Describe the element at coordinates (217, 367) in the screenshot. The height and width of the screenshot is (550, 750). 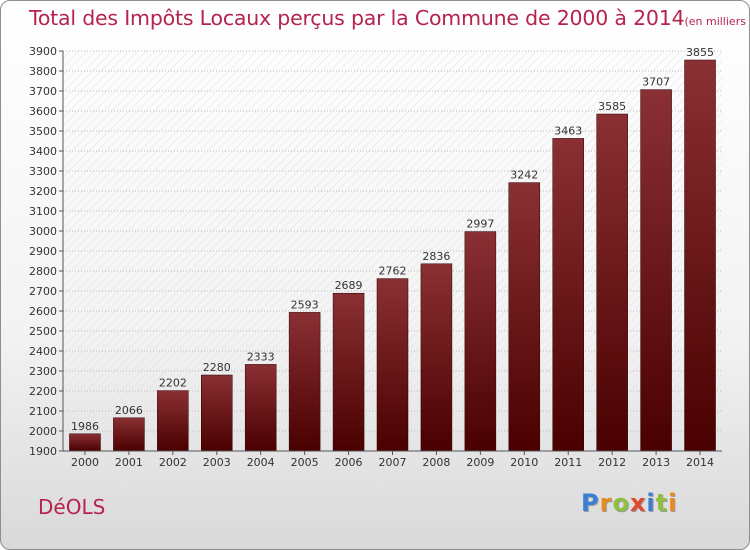
I see `bar-value-label: 2280` at that location.